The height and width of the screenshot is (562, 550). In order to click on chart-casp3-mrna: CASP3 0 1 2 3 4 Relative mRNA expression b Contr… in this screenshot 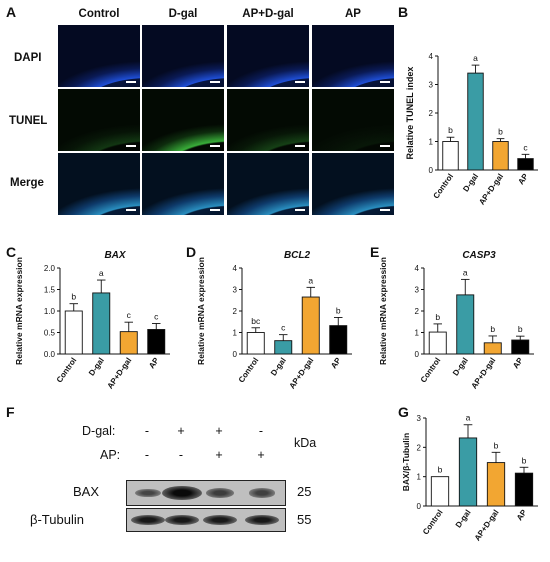, I will do `click(456, 320)`.